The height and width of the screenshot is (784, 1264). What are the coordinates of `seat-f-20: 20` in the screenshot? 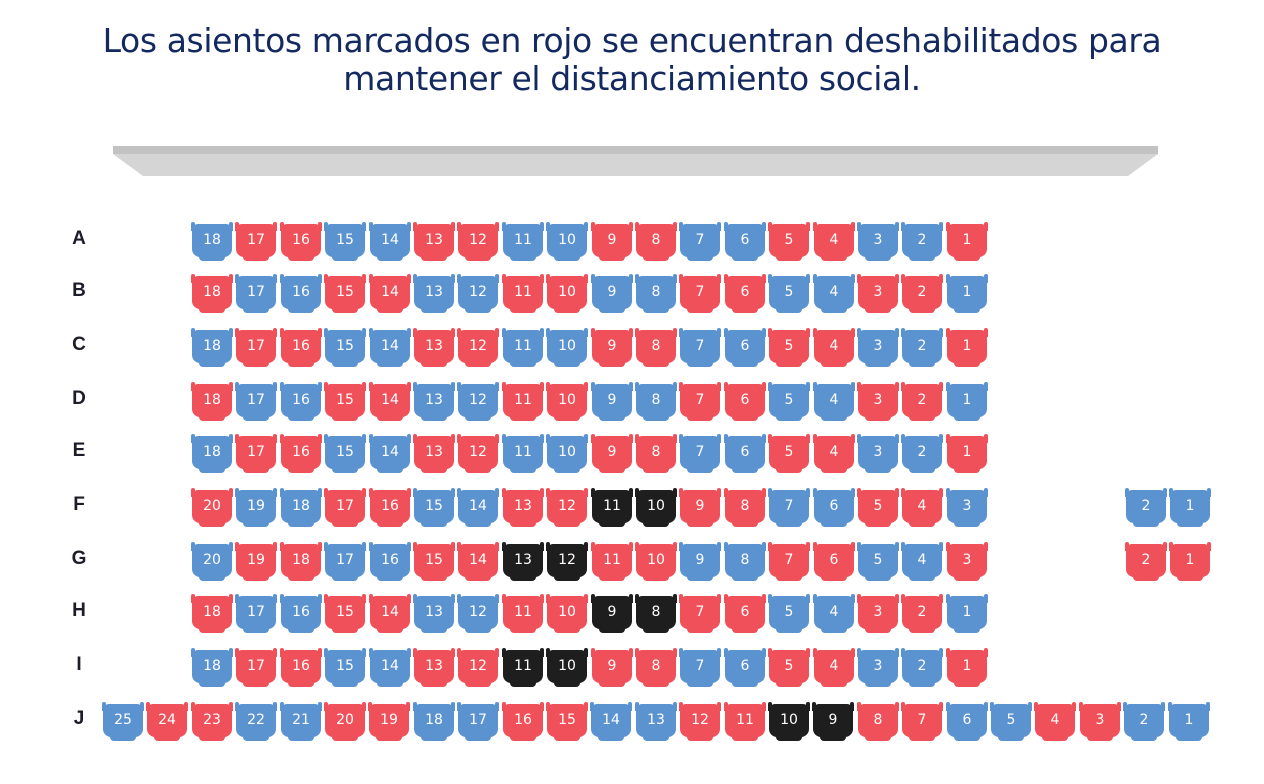 It's located at (212, 507).